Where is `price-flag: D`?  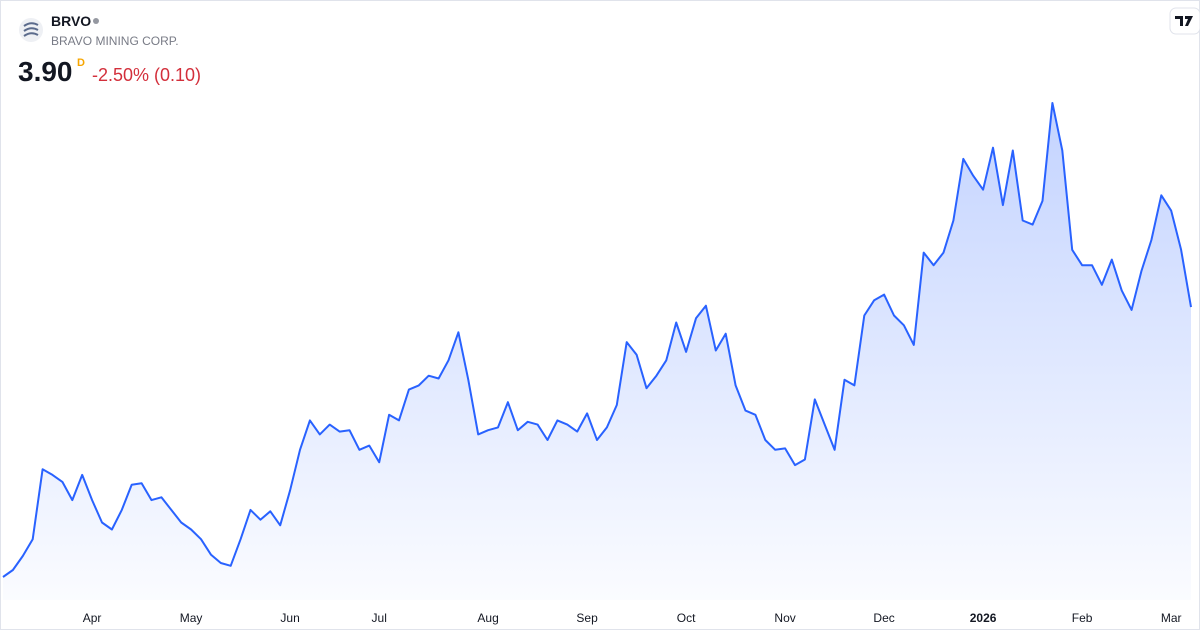
price-flag: D is located at coordinates (81, 63).